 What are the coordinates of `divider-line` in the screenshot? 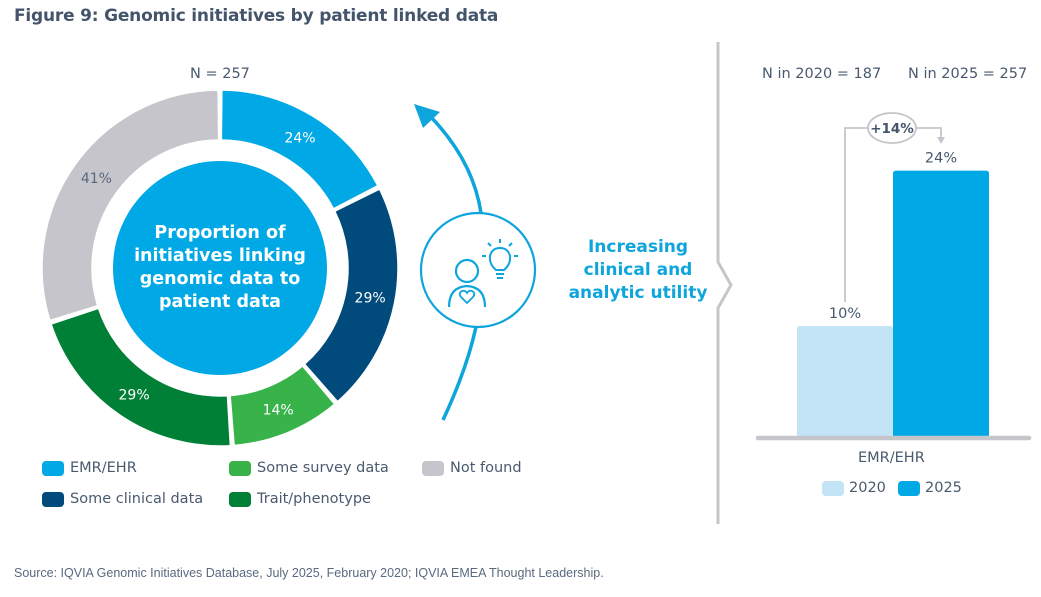 It's located at (724, 283).